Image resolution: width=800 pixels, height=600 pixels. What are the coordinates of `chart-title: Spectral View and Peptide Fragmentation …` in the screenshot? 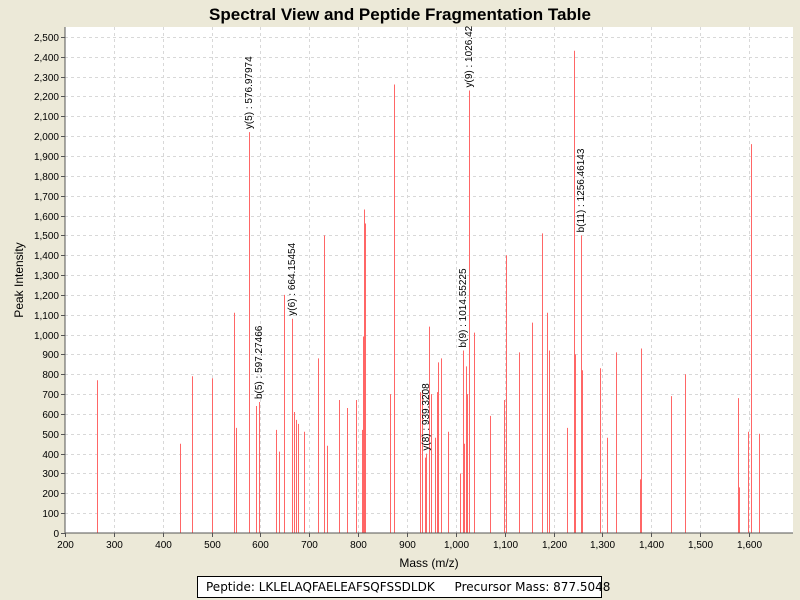 It's located at (400, 14).